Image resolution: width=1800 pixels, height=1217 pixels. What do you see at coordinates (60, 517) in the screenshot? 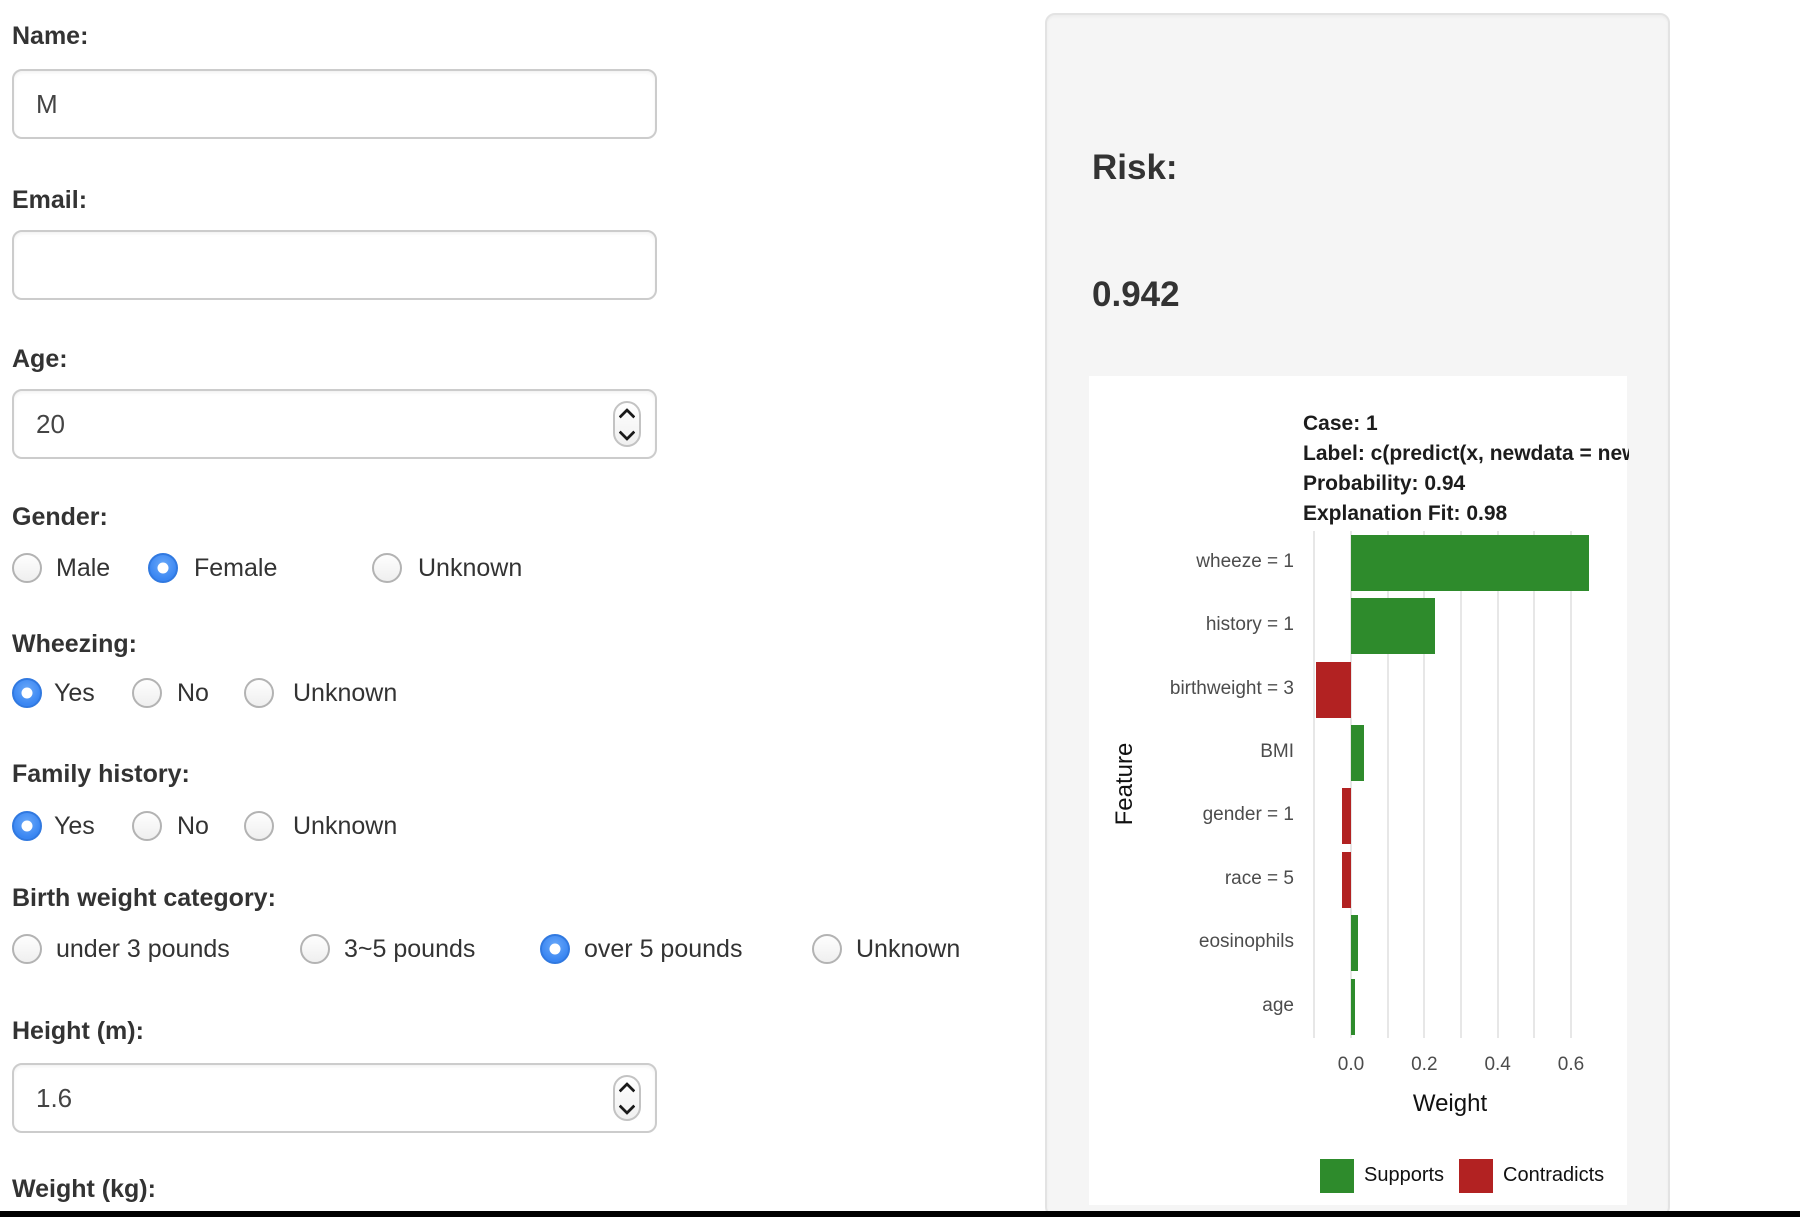
I see `field-label-gender: Gender:` at bounding box center [60, 517].